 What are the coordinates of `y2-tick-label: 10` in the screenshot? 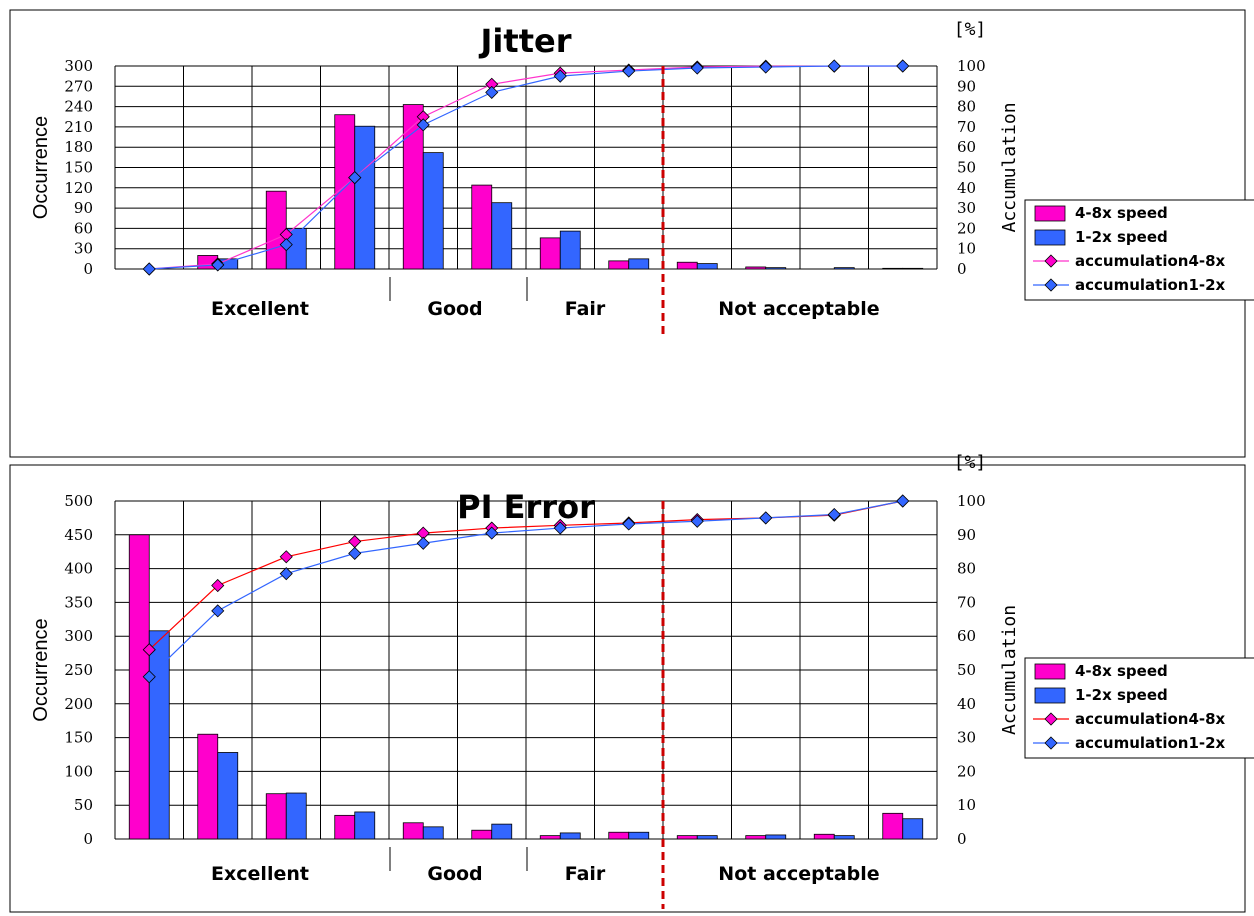 It's located at (966, 249).